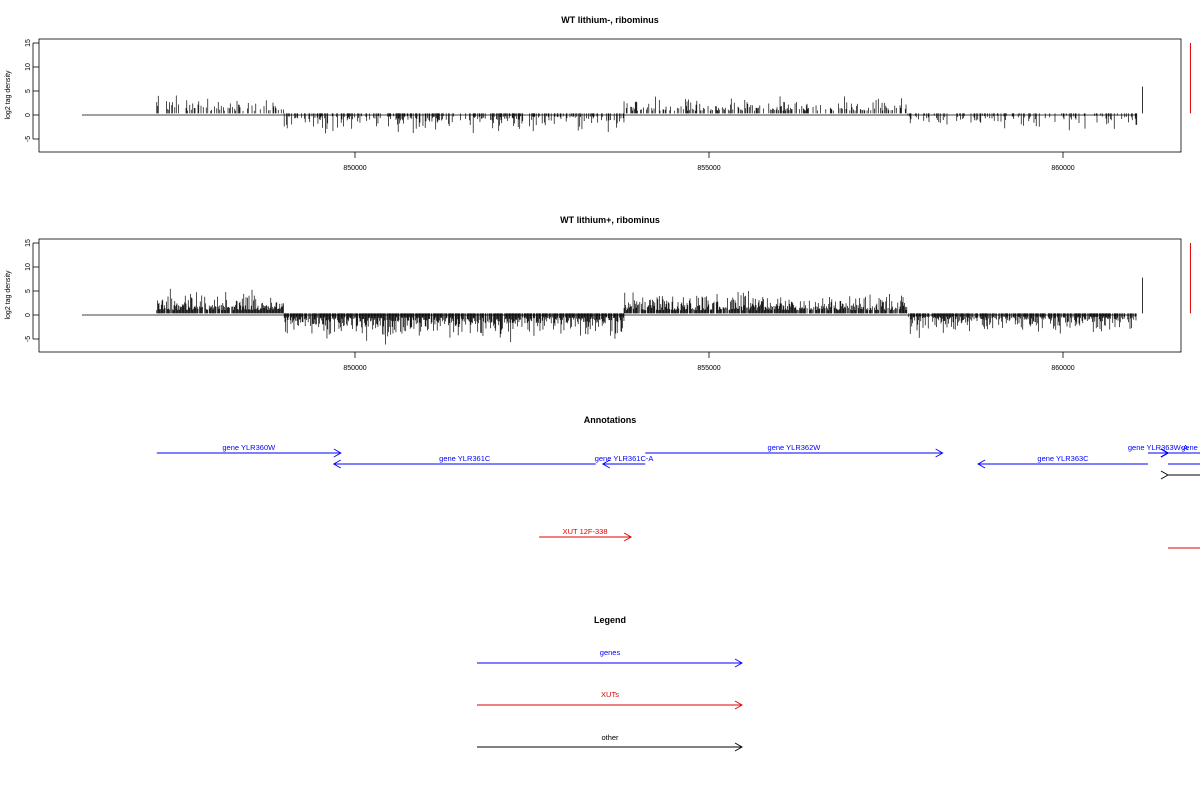  I want to click on legend-entry-other: other, so click(610, 742).